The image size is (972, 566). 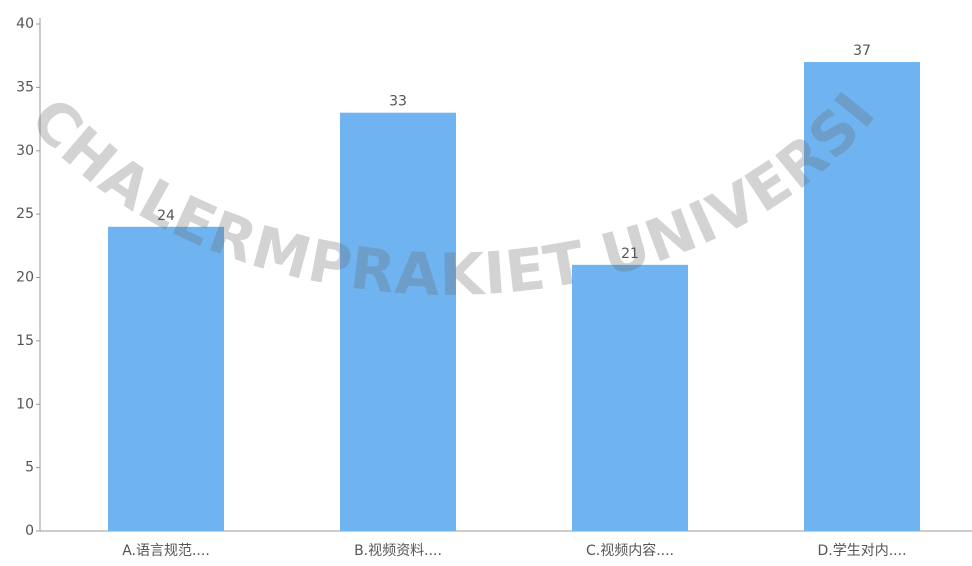 What do you see at coordinates (25, 87) in the screenshot?
I see `y-tick-label: 35` at bounding box center [25, 87].